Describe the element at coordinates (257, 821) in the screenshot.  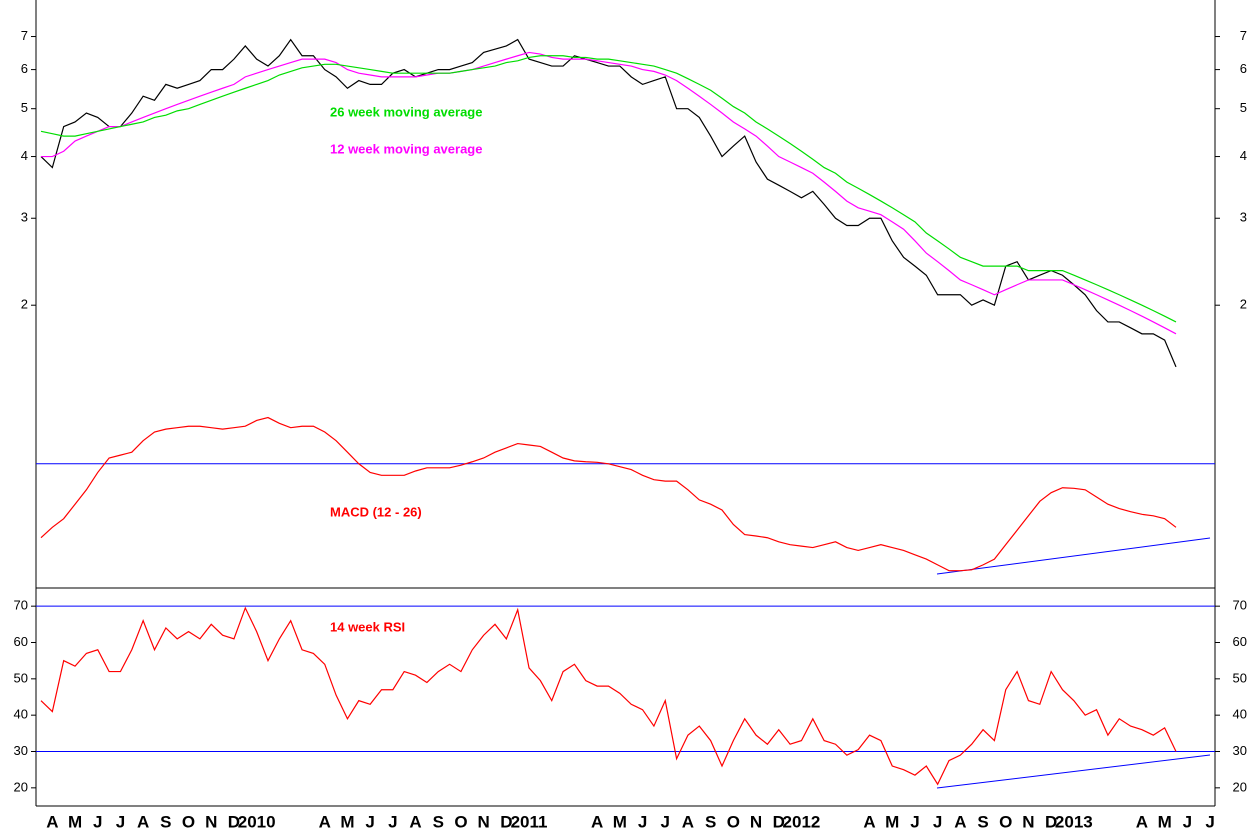
I see `x-tick-label: 2010` at that location.